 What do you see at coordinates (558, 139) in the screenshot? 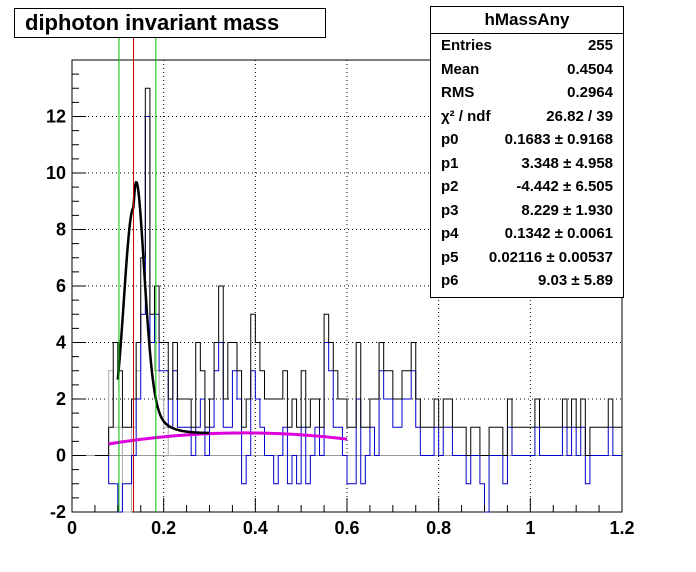
I see `stats-value: 0.1683 ± 0.9168` at bounding box center [558, 139].